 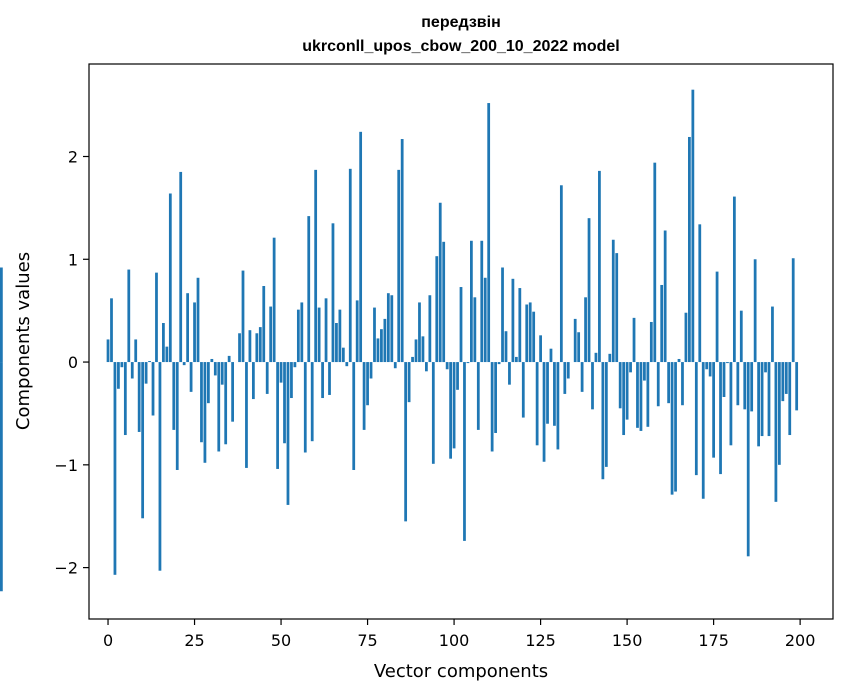 What do you see at coordinates (461, 671) in the screenshot?
I see `x-axis-label: Vector components` at bounding box center [461, 671].